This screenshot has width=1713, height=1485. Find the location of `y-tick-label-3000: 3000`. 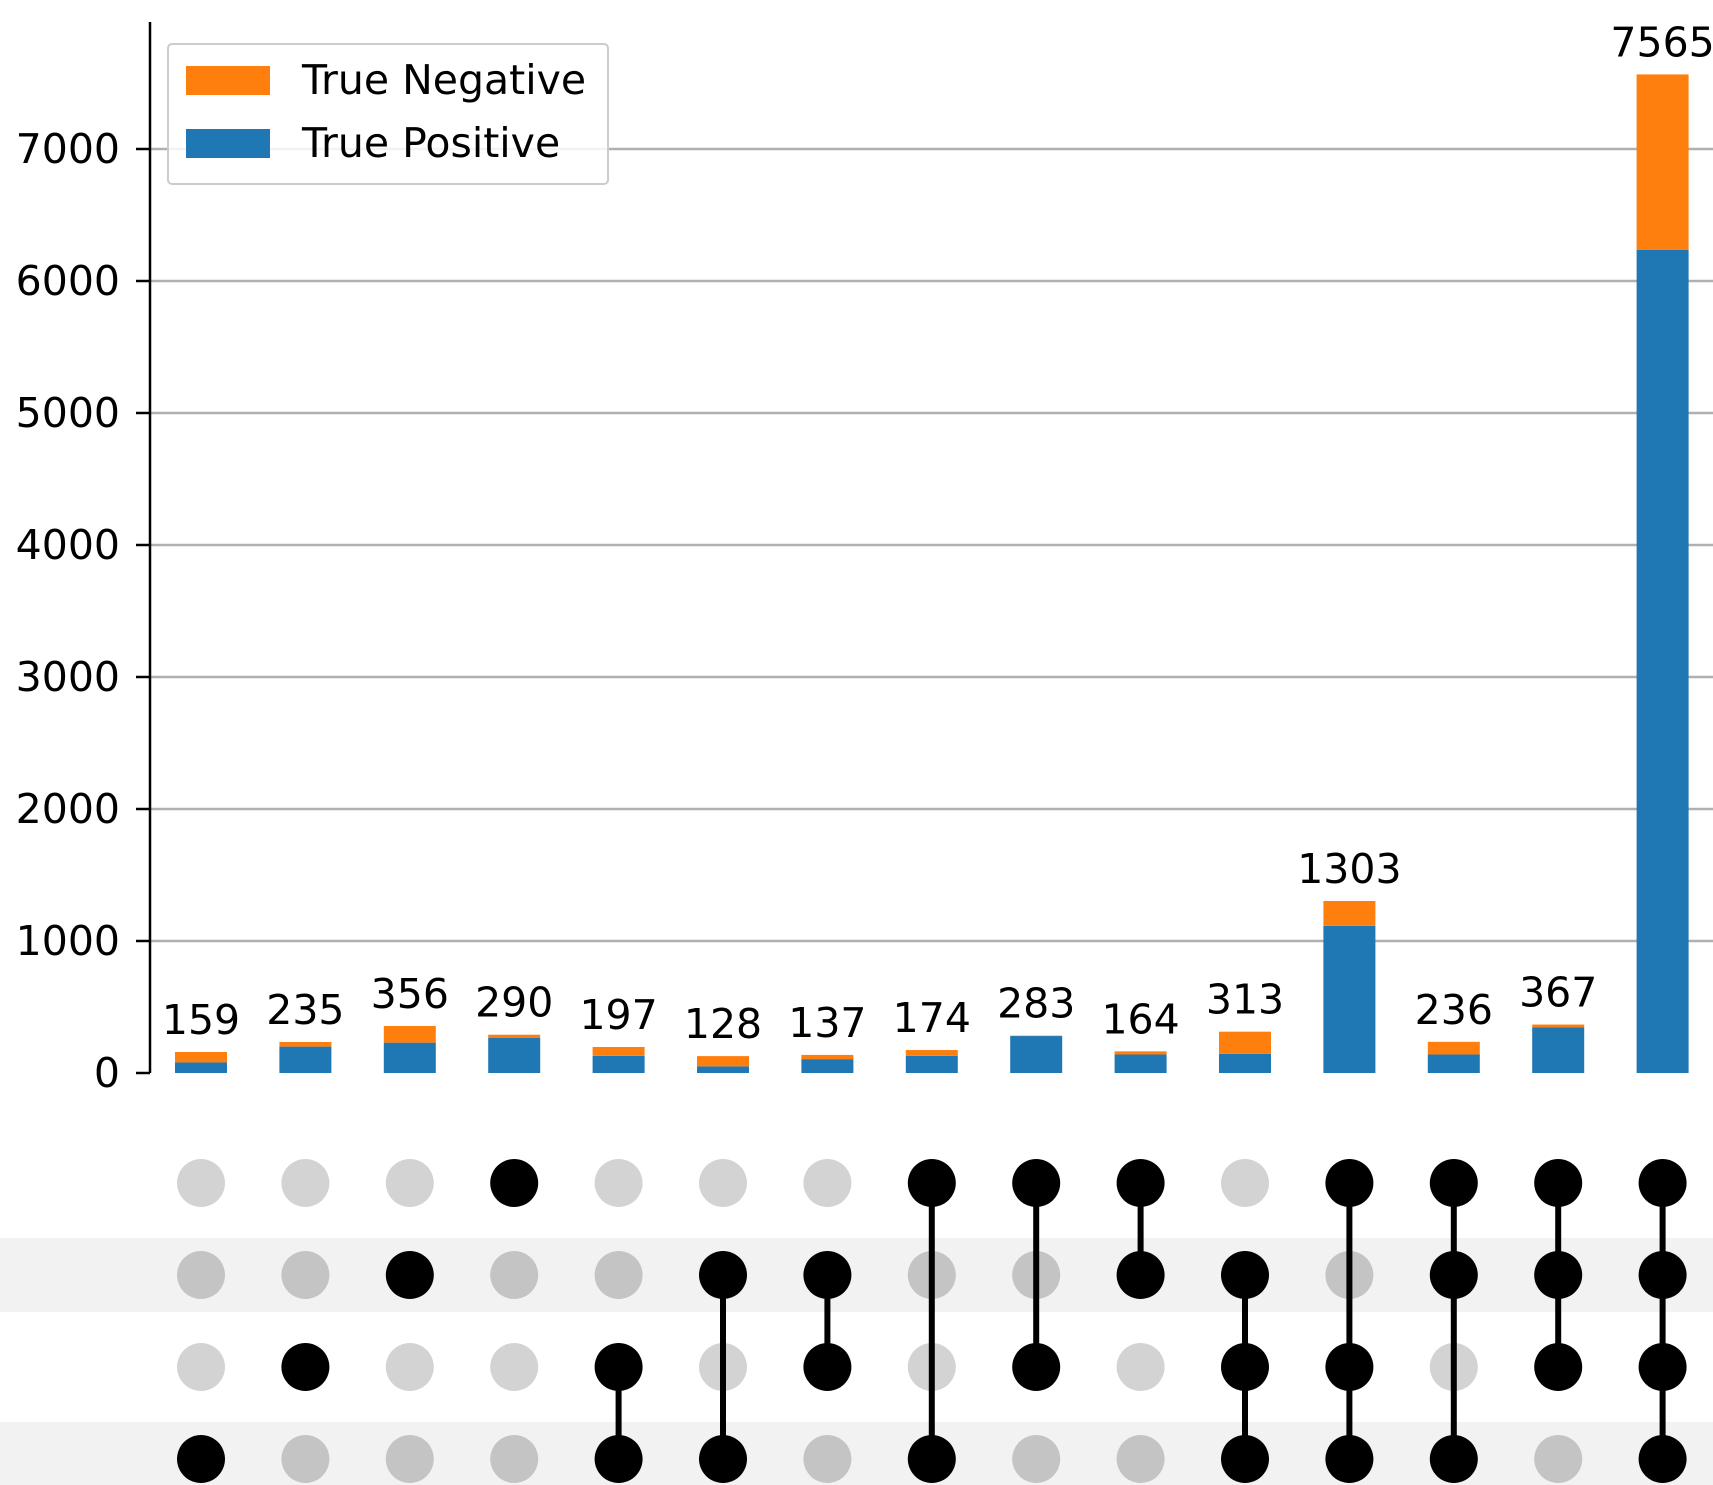

y-tick-label-3000: 3000 is located at coordinates (68, 677).